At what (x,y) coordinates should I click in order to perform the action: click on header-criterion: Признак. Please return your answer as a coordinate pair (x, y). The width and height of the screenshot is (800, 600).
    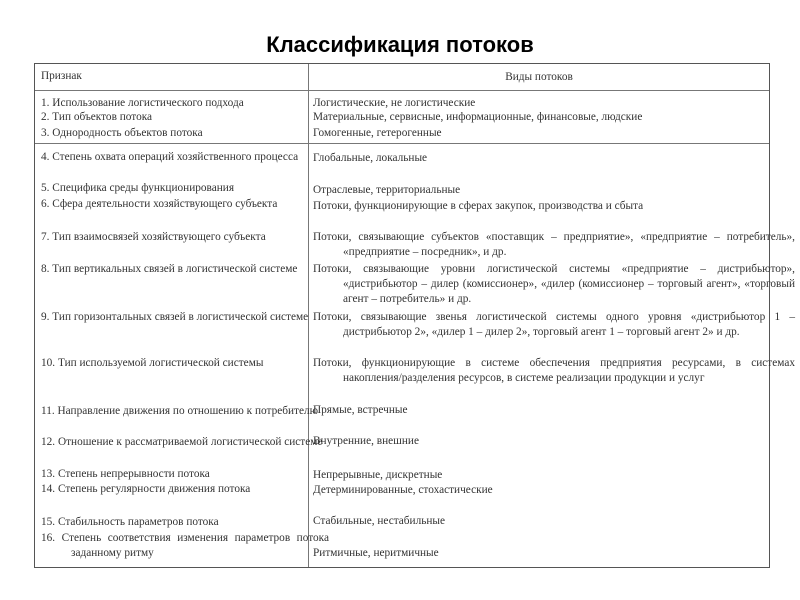
    Looking at the image, I should click on (61, 76).